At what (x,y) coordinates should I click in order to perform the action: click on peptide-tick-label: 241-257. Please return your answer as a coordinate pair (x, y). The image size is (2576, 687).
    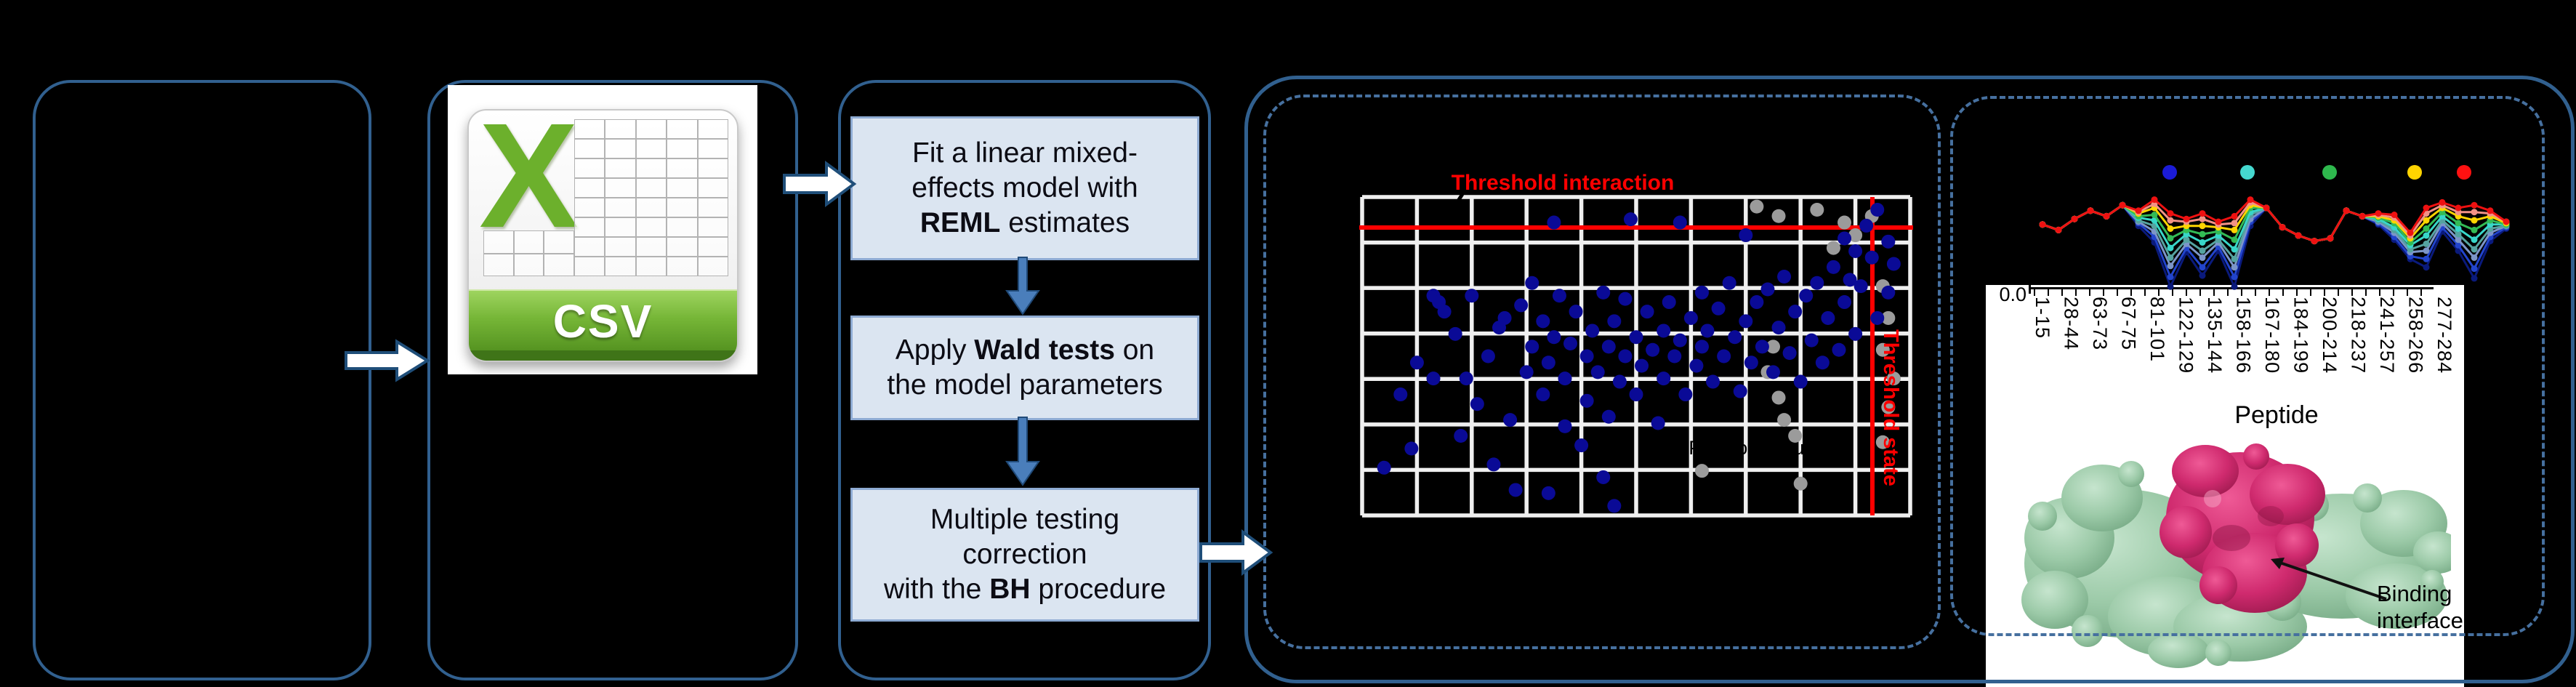
    Looking at the image, I should click on (2387, 335).